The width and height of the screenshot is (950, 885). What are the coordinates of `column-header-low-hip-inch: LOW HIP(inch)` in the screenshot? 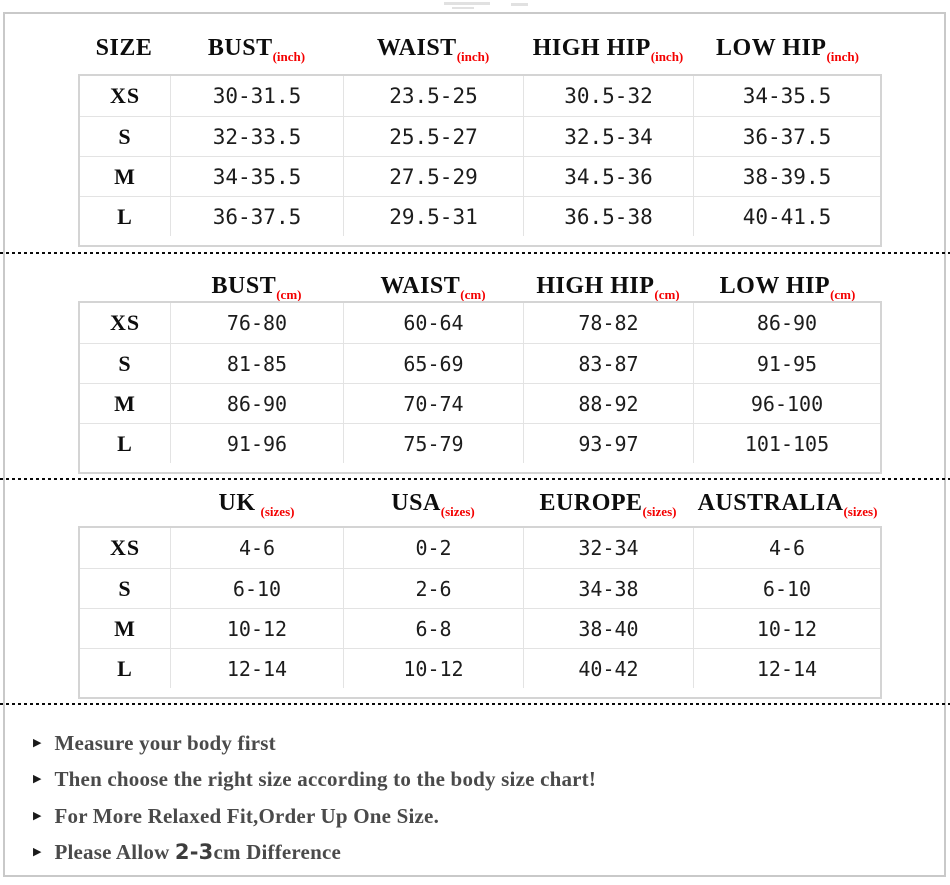 It's located at (787, 49).